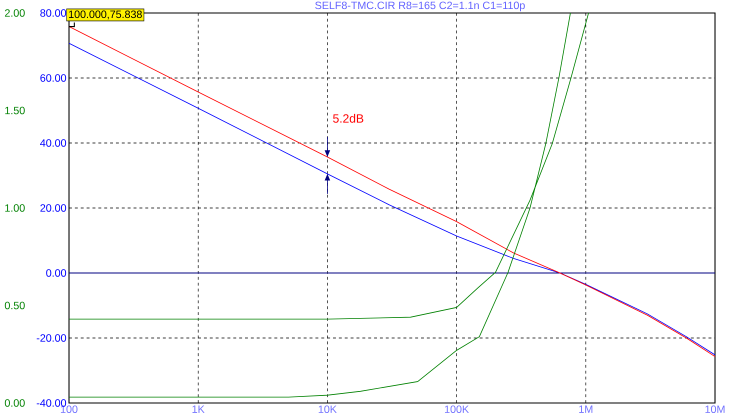  I want to click on x-tick-label: 10K, so click(327, 409).